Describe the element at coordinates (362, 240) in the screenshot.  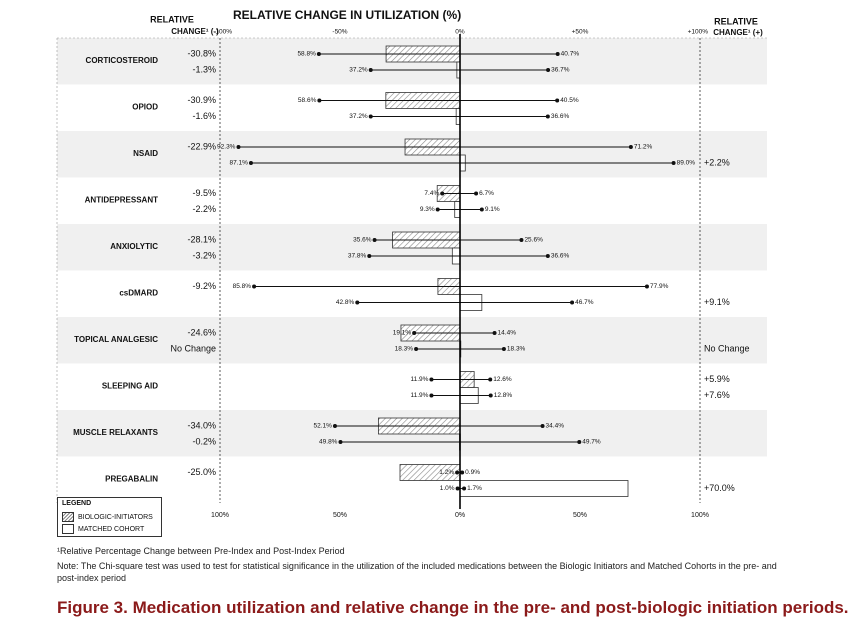
I see `pre-value-label: 35.6%` at that location.